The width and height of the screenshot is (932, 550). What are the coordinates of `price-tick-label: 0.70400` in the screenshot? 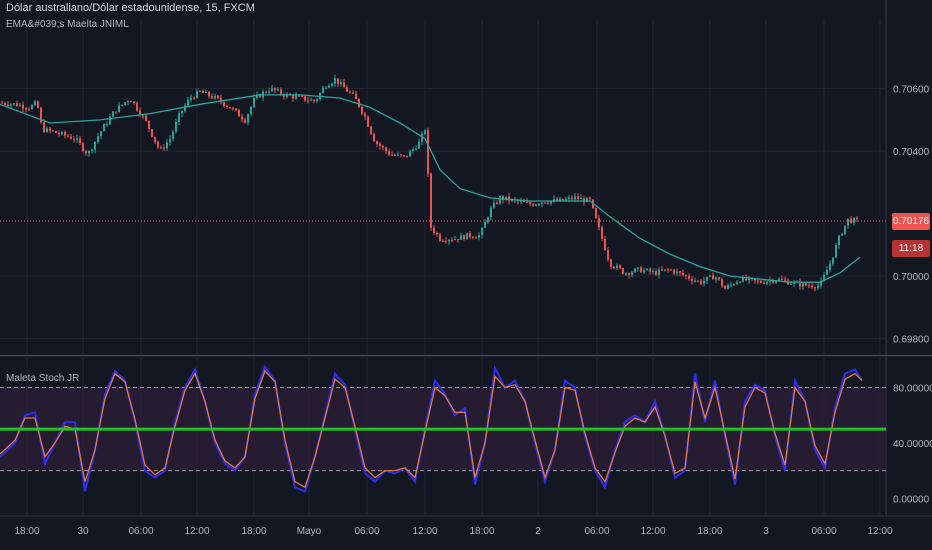 It's located at (911, 152).